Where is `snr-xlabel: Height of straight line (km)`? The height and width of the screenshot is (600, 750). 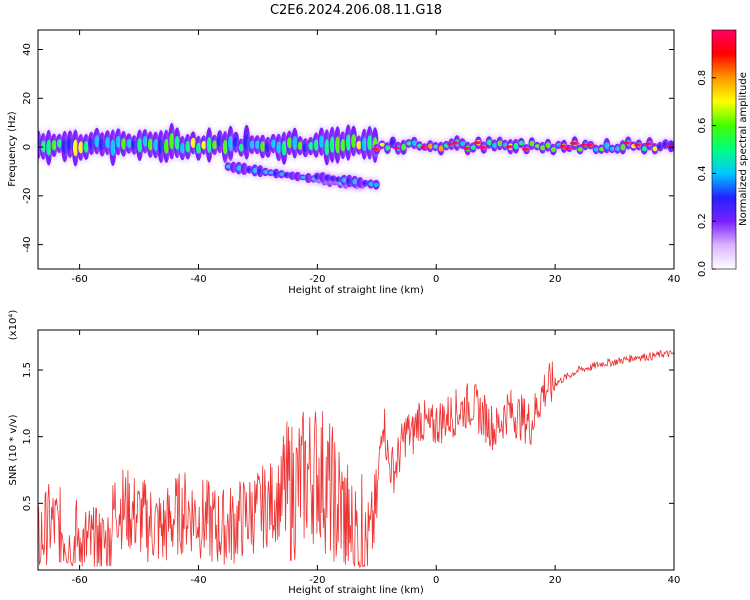
snr-xlabel: Height of straight line (km) is located at coordinates (356, 590).